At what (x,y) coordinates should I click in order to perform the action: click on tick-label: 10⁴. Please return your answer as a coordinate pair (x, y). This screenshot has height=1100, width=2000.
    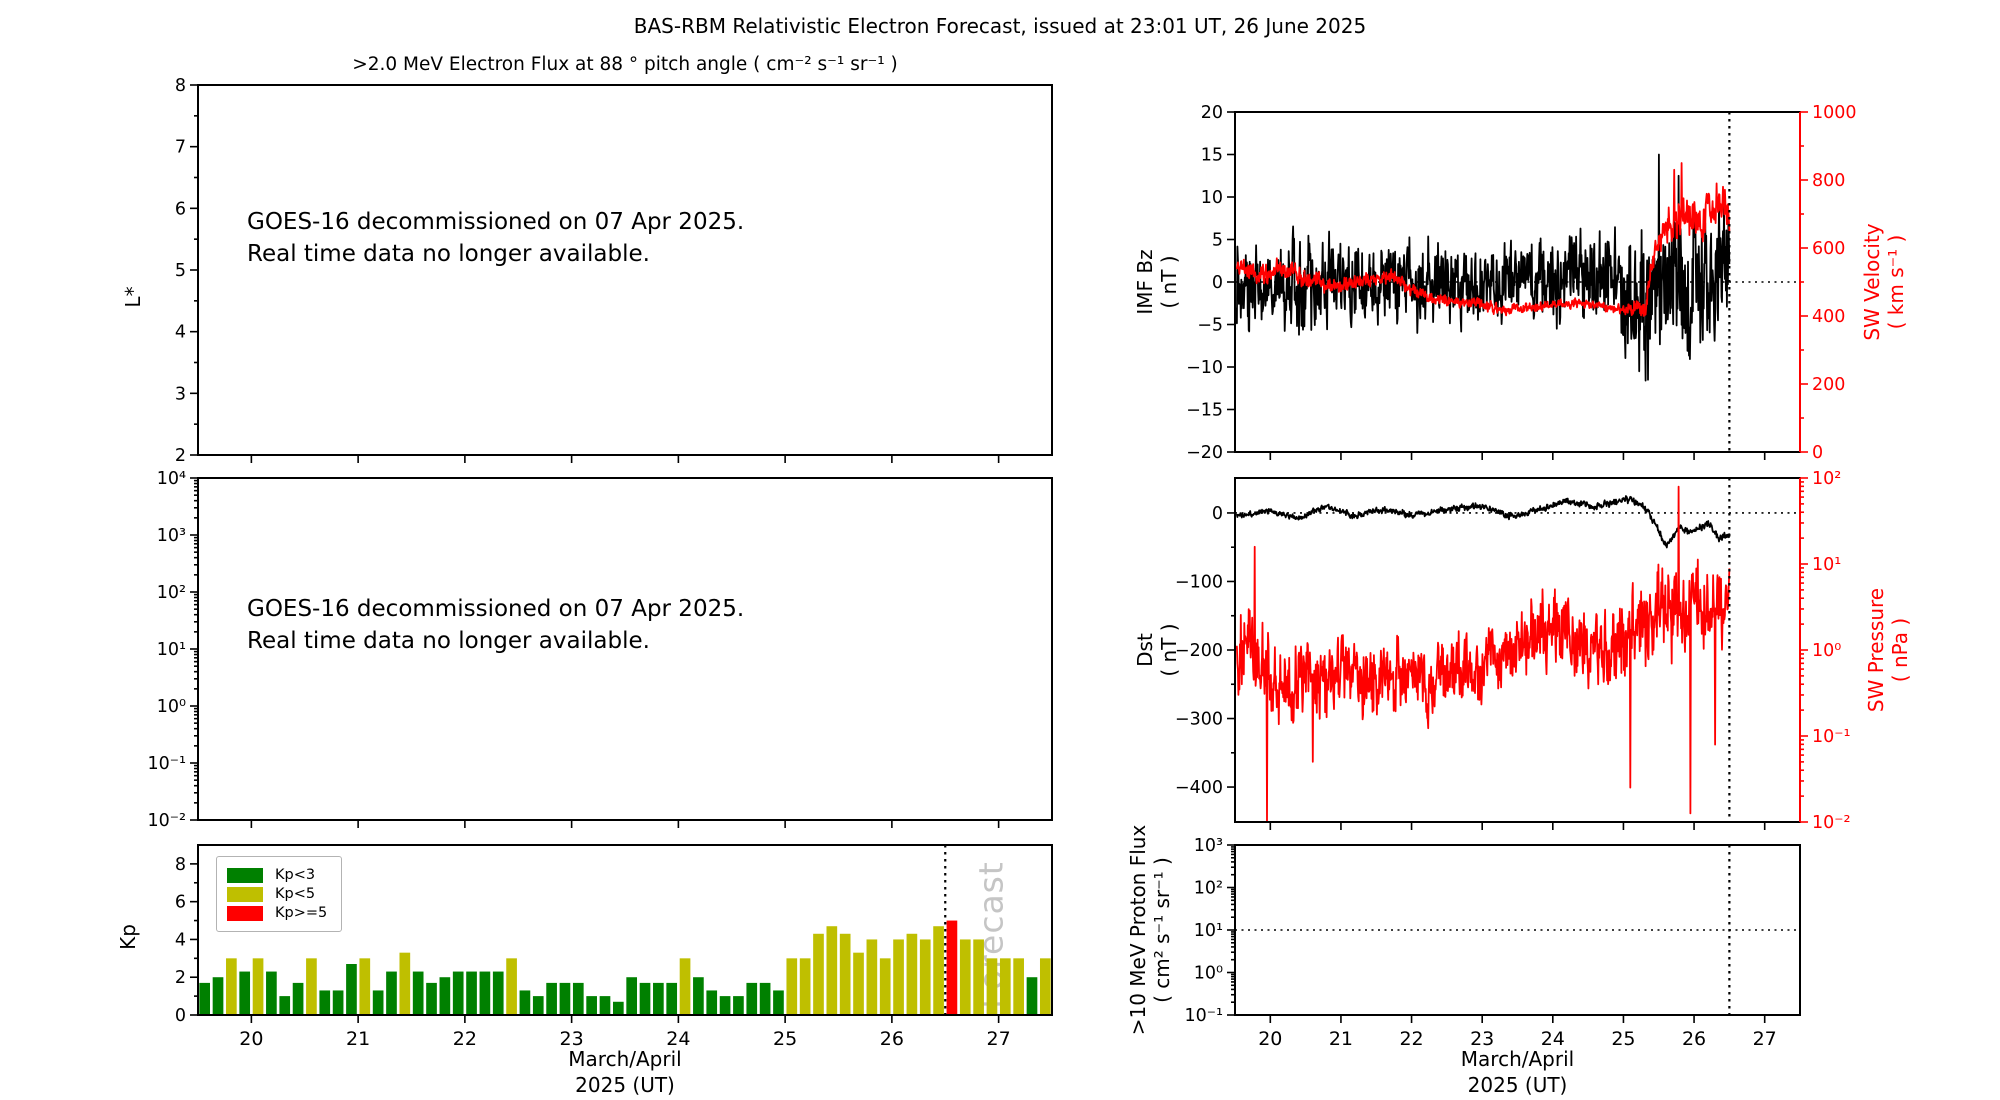
    Looking at the image, I should click on (171, 479).